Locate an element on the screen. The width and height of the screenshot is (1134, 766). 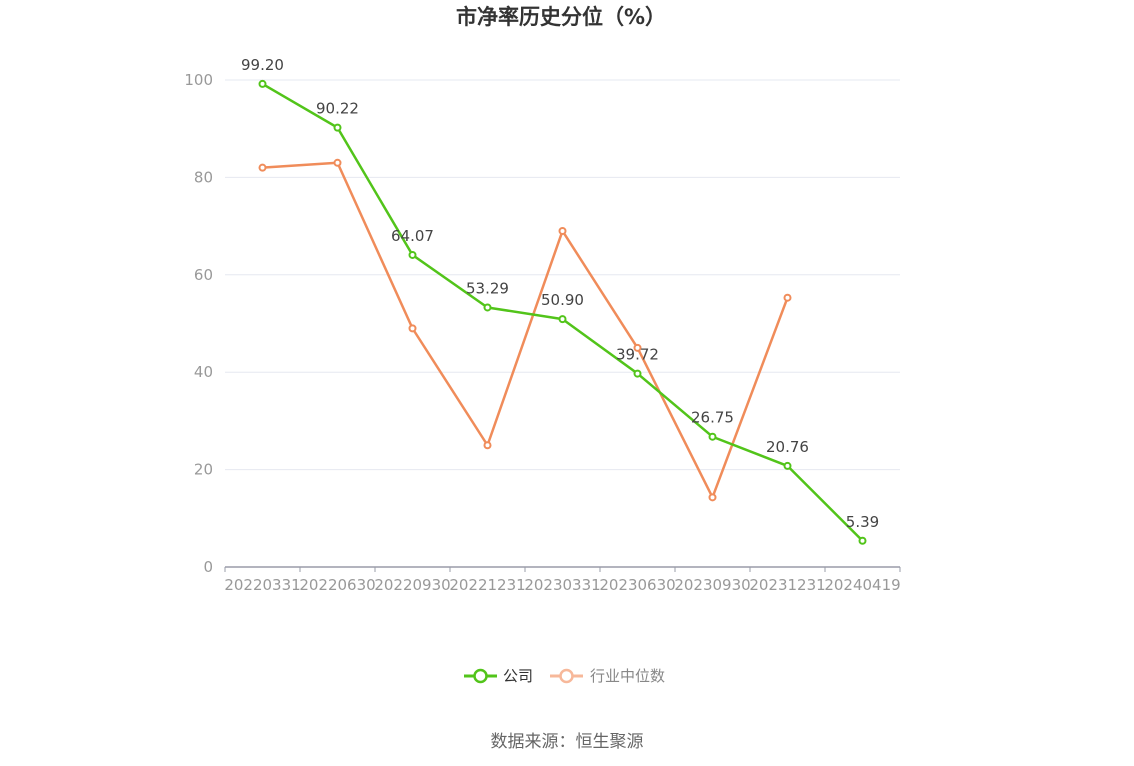
data-label: 20.76 is located at coordinates (787, 447).